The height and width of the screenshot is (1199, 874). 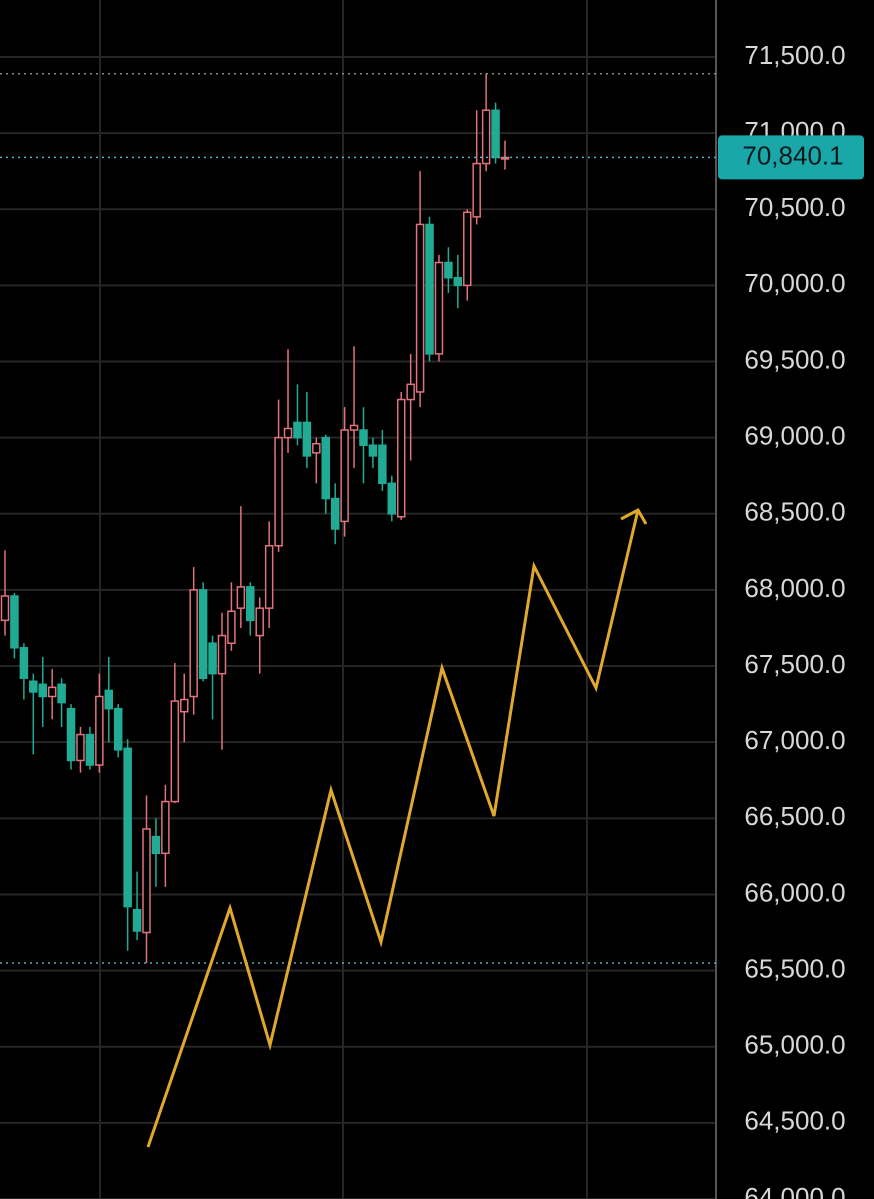 I want to click on y-tick-label: 68,500.0, so click(x=794, y=512).